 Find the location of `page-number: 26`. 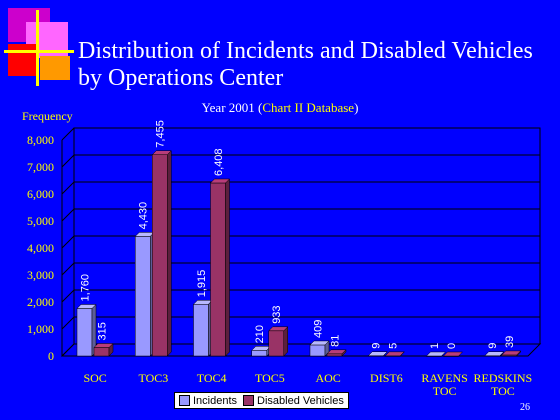

page-number: 26 is located at coordinates (525, 407).